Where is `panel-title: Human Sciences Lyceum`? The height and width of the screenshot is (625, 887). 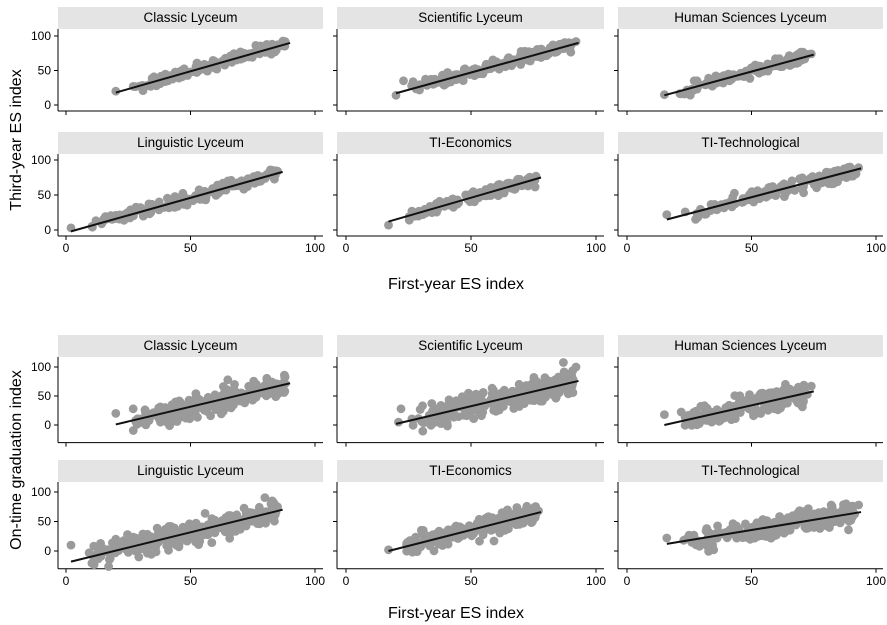 panel-title: Human Sciences Lyceum is located at coordinates (750, 345).